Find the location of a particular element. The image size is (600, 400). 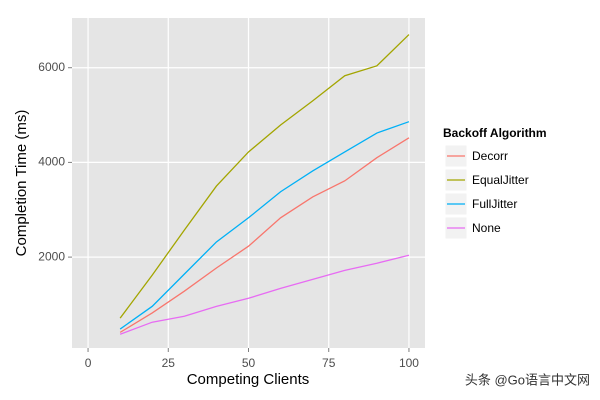

line is located at coordinates (264, 294).